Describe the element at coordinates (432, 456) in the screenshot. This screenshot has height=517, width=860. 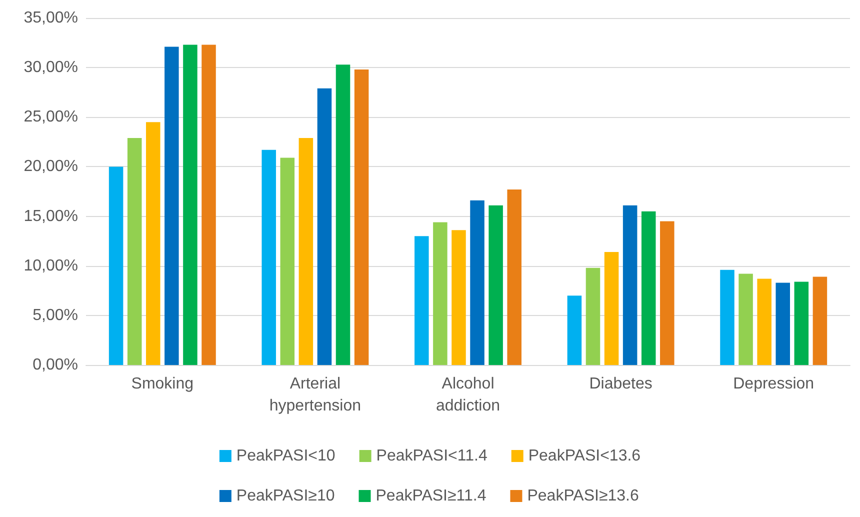
I see `legend-label: PeakPASI<11.4` at that location.